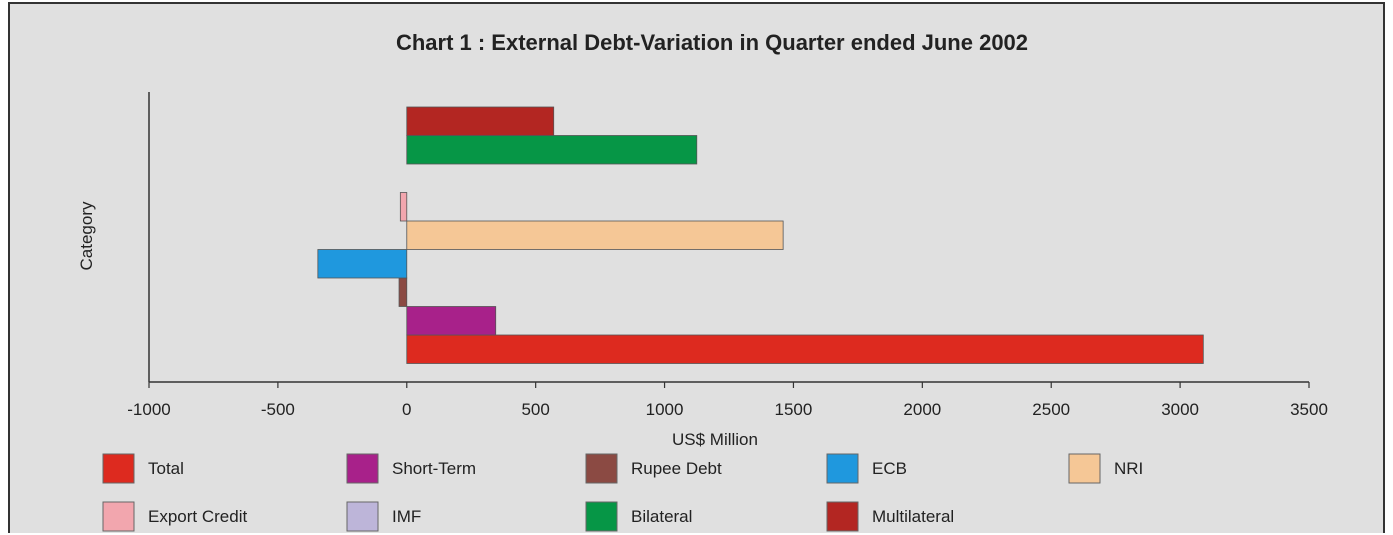 The width and height of the screenshot is (1393, 535). Describe the element at coordinates (118, 468) in the screenshot. I see `legend-swatch-total` at that location.